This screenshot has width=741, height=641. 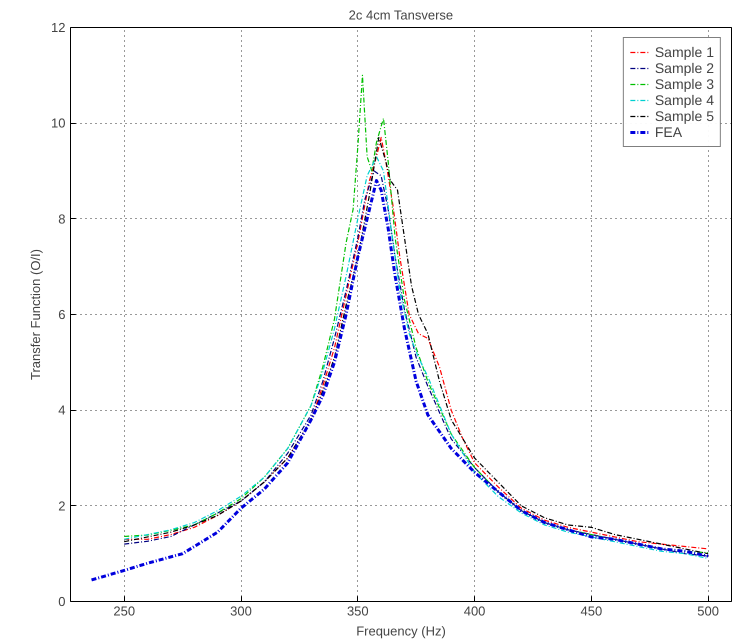 What do you see at coordinates (401, 15) in the screenshot?
I see `chart-title: 2c 4cm Tansverse` at bounding box center [401, 15].